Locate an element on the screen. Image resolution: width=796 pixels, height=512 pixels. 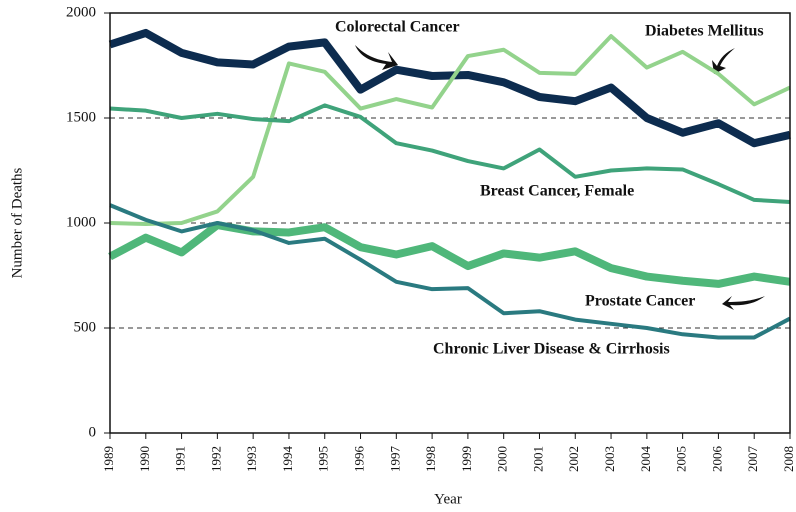
y-axis-label: Number of Deaths is located at coordinates (17, 222).